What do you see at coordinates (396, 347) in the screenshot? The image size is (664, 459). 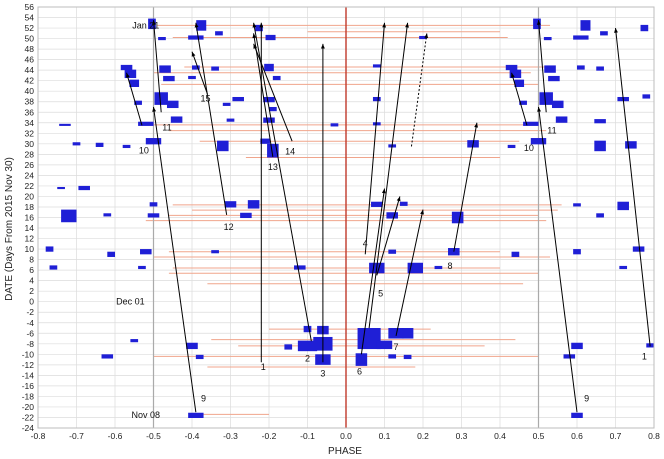 I see `trend-label: 7` at bounding box center [396, 347].